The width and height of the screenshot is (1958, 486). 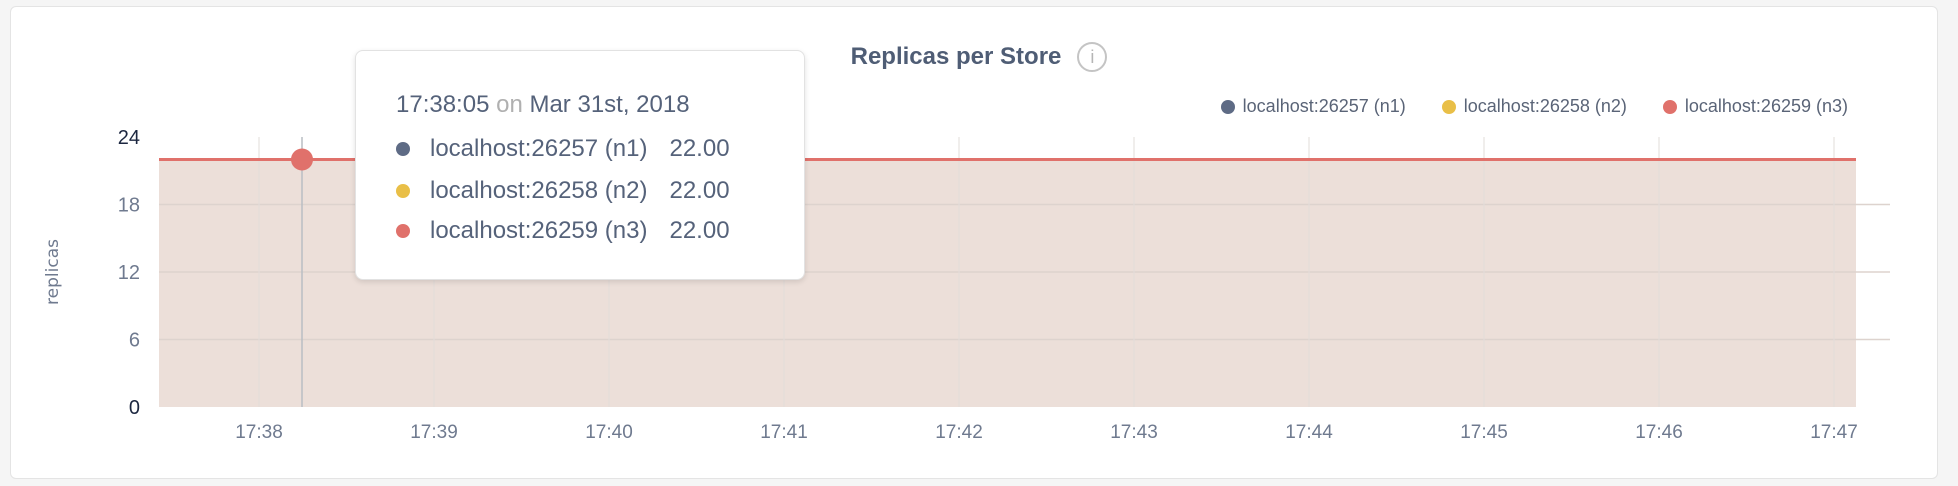 What do you see at coordinates (129, 206) in the screenshot?
I see `y-tick-label: 18` at bounding box center [129, 206].